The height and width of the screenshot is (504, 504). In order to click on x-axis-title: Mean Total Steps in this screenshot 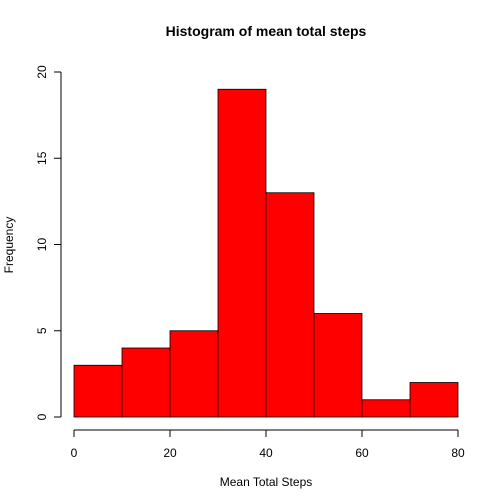, I will do `click(266, 482)`.